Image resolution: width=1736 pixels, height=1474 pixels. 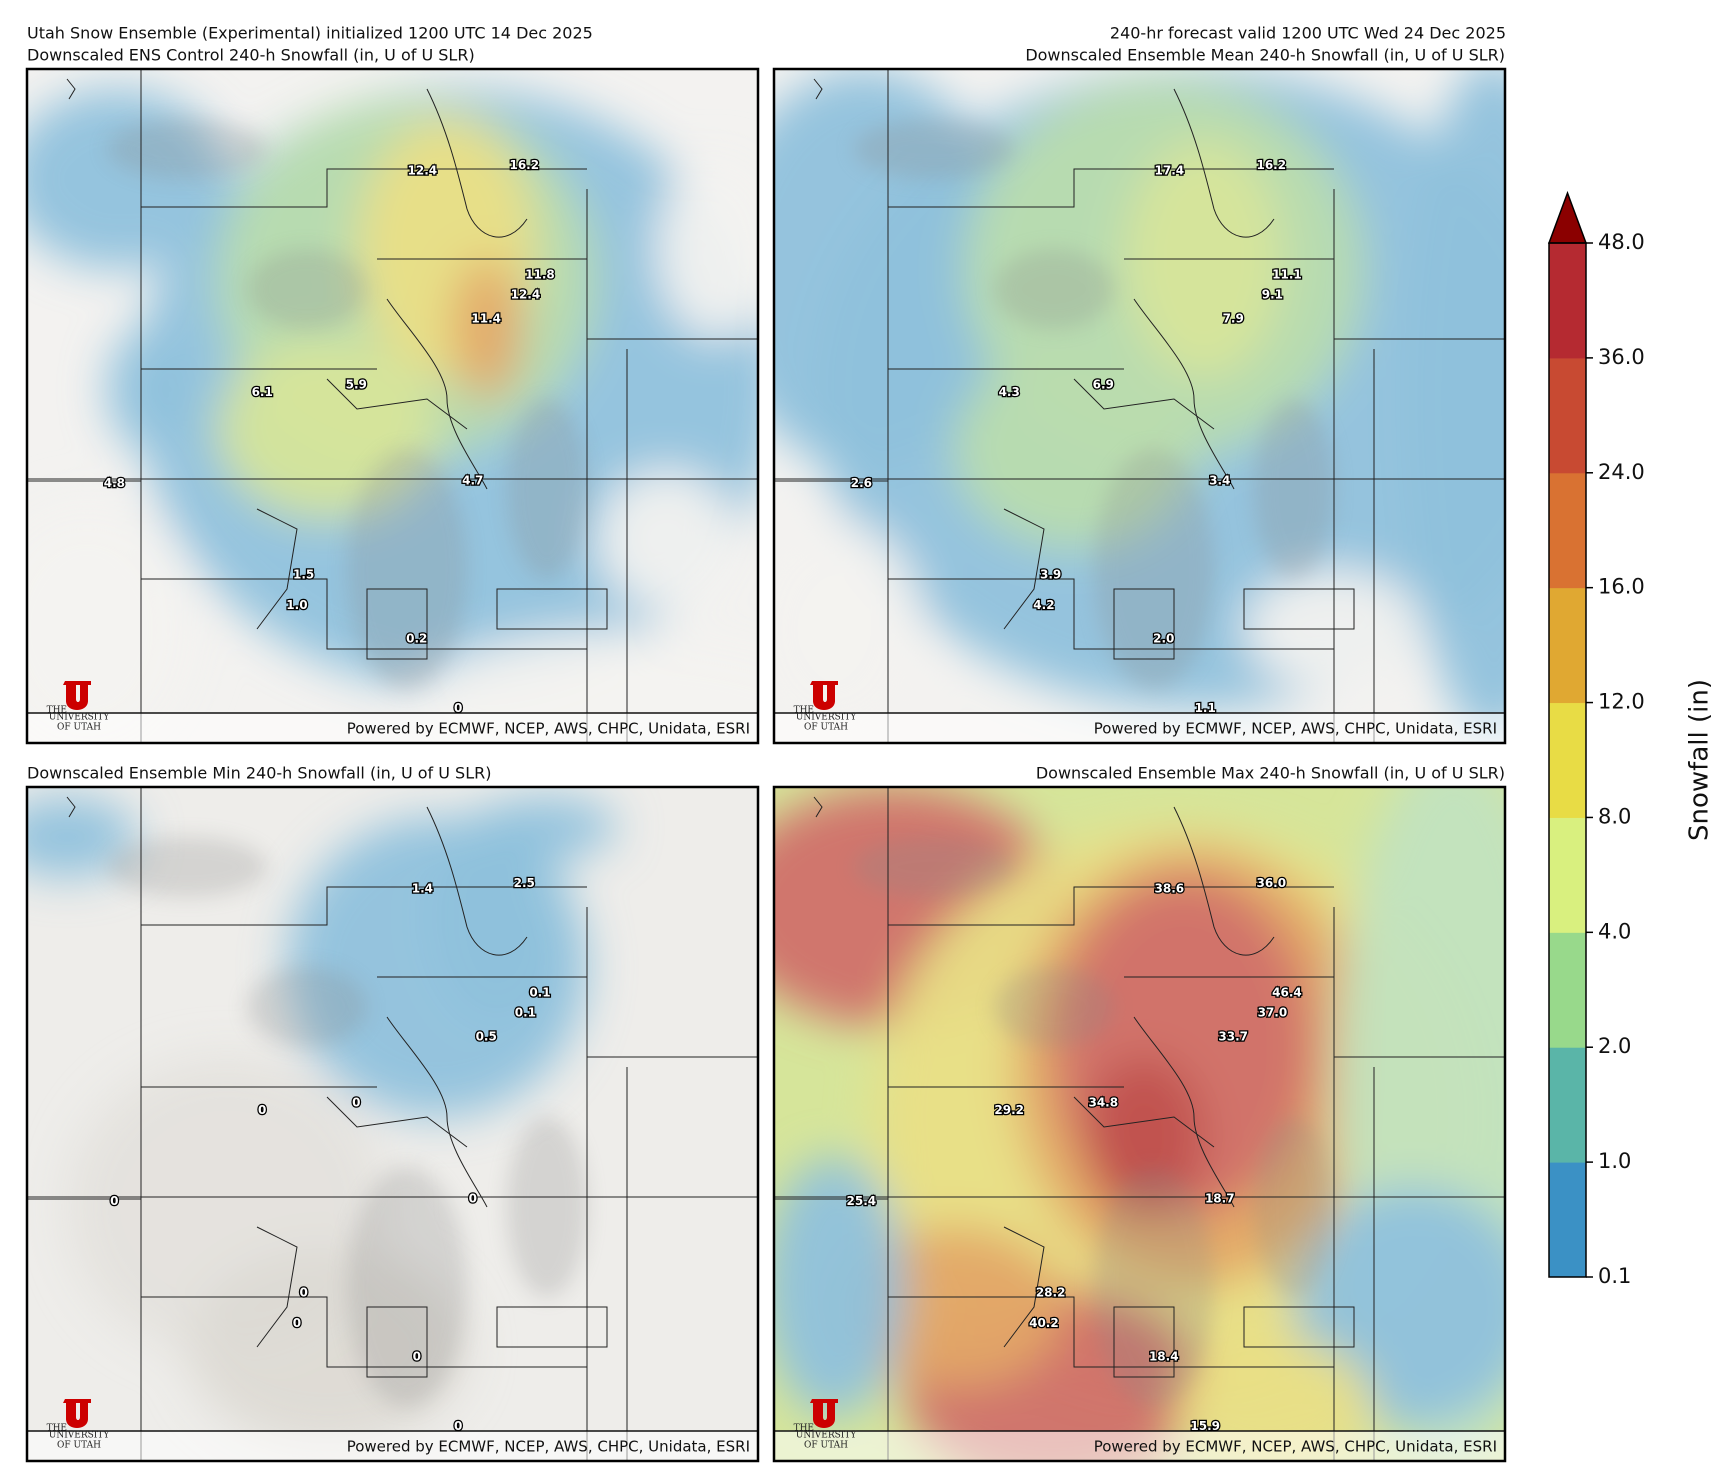 I want to click on logo-text: THE, so click(x=57, y=711).